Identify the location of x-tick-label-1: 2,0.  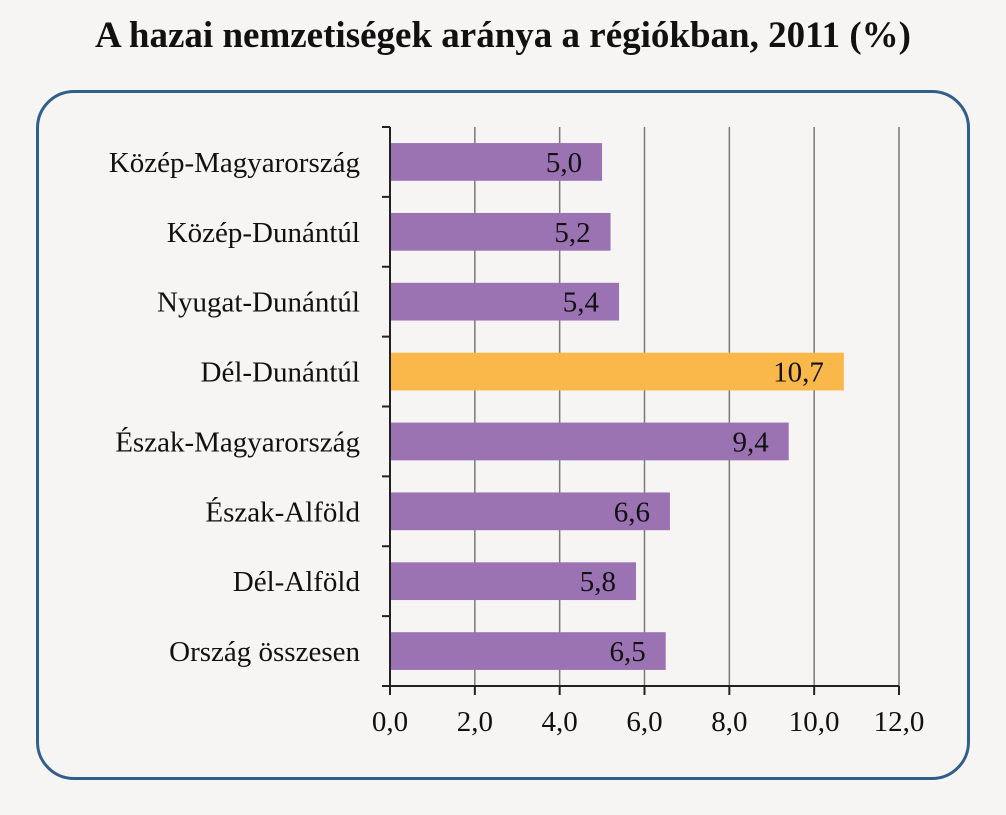
(475, 722).